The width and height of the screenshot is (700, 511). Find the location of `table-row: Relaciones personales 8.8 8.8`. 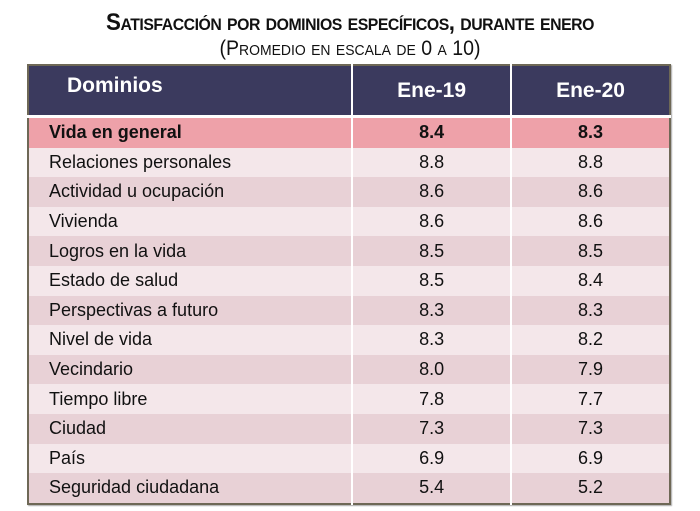

table-row: Relaciones personales 8.8 8.8 is located at coordinates (349, 162).